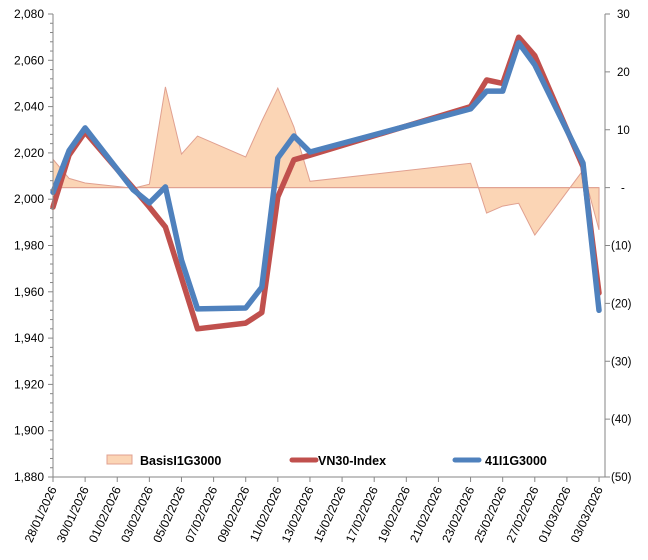 This screenshot has width=648, height=560. What do you see at coordinates (29, 199) in the screenshot?
I see `left-tick-label: 2,000` at bounding box center [29, 199].